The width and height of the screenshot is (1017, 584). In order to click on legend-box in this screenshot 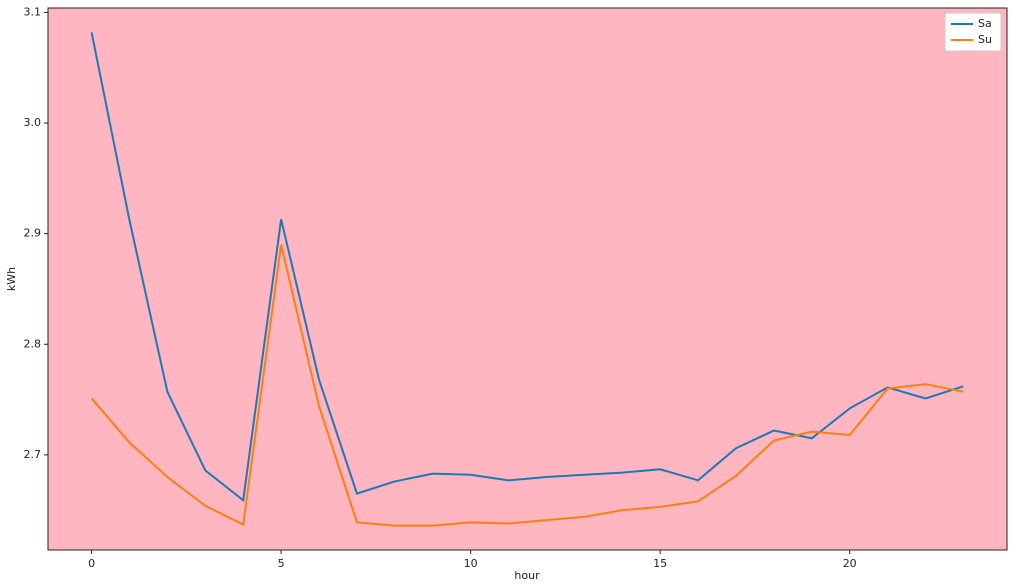, I will do `click(973, 32)`.